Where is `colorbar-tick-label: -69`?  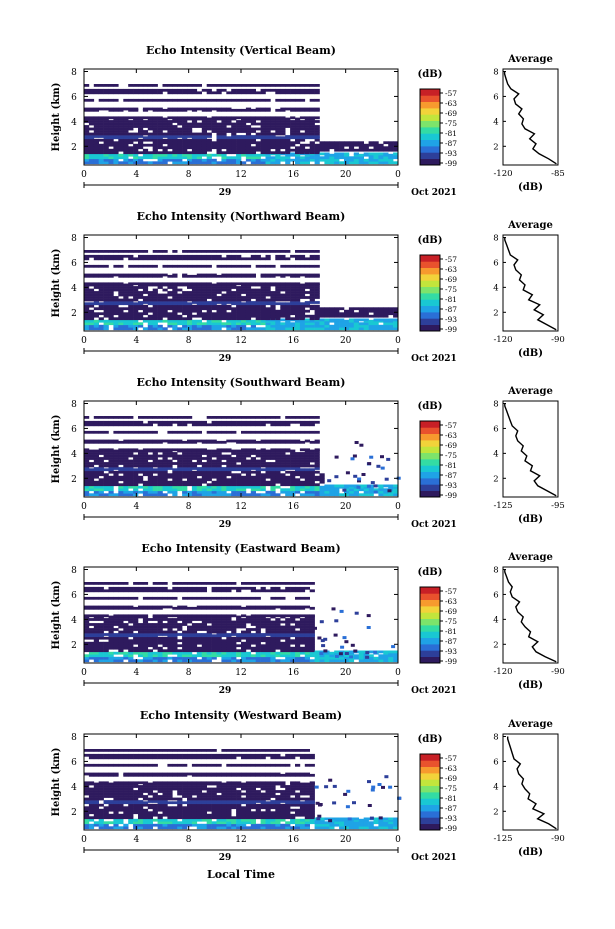
colorbar-tick-label: -69 is located at coordinates (451, 445).